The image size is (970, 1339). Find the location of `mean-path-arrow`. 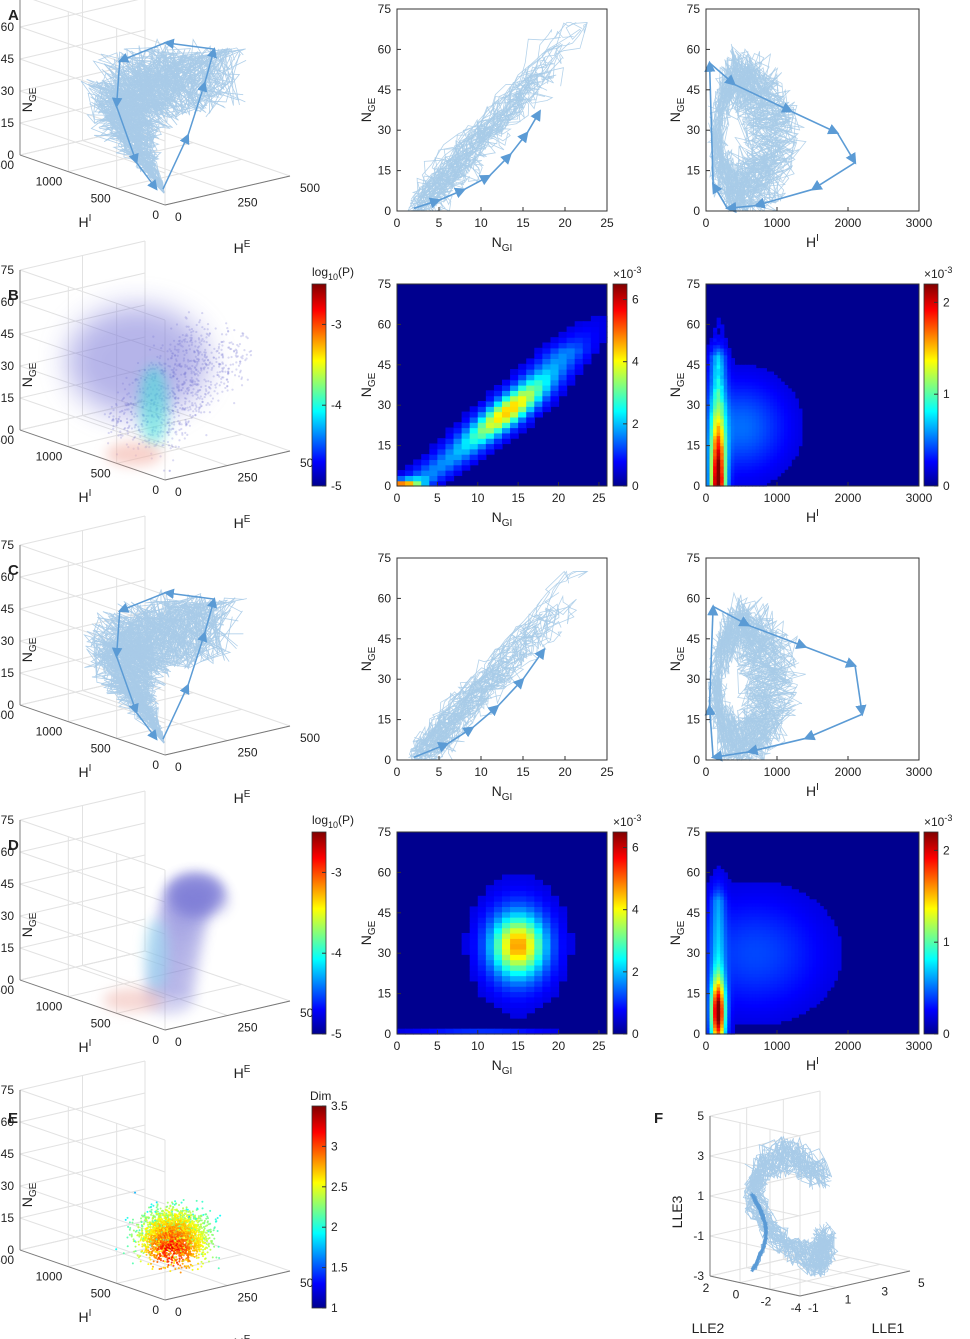

mean-path-arrow is located at coordinates (710, 730).